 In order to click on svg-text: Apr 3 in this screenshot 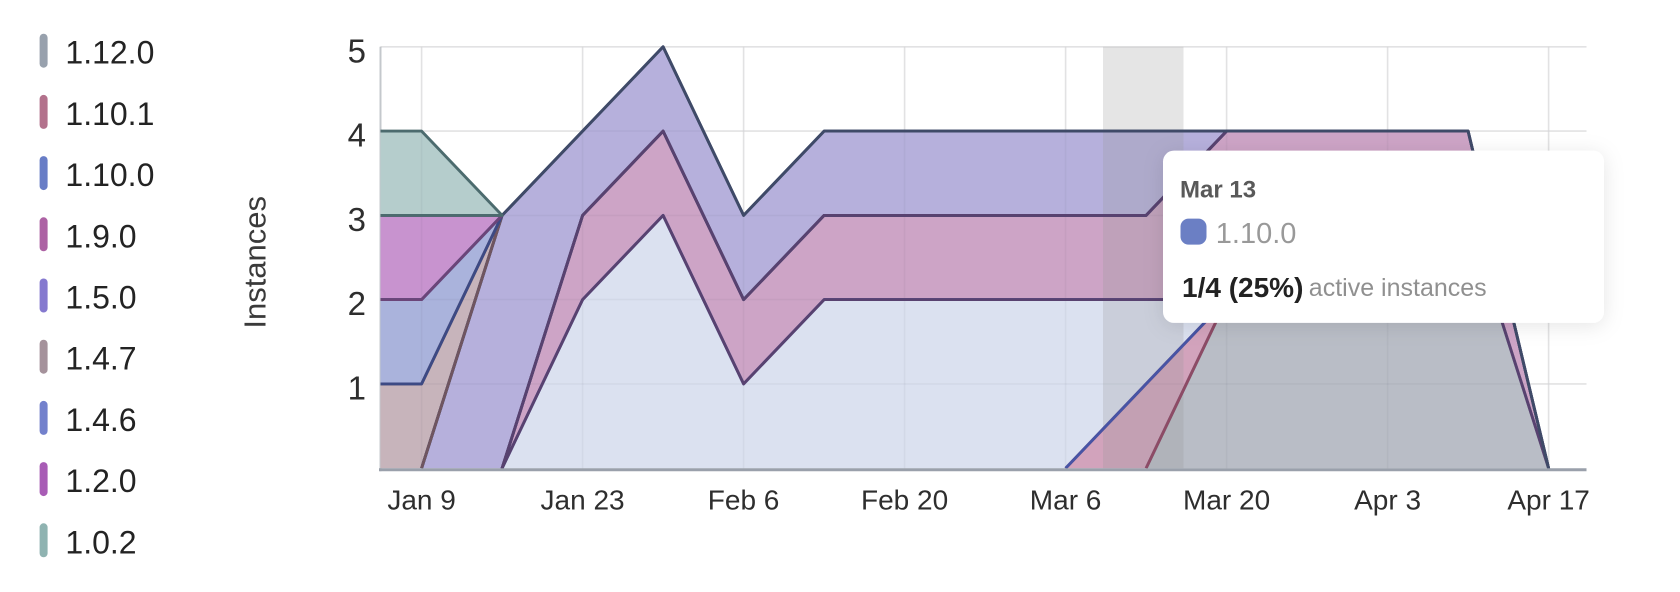, I will do `click(1387, 500)`.